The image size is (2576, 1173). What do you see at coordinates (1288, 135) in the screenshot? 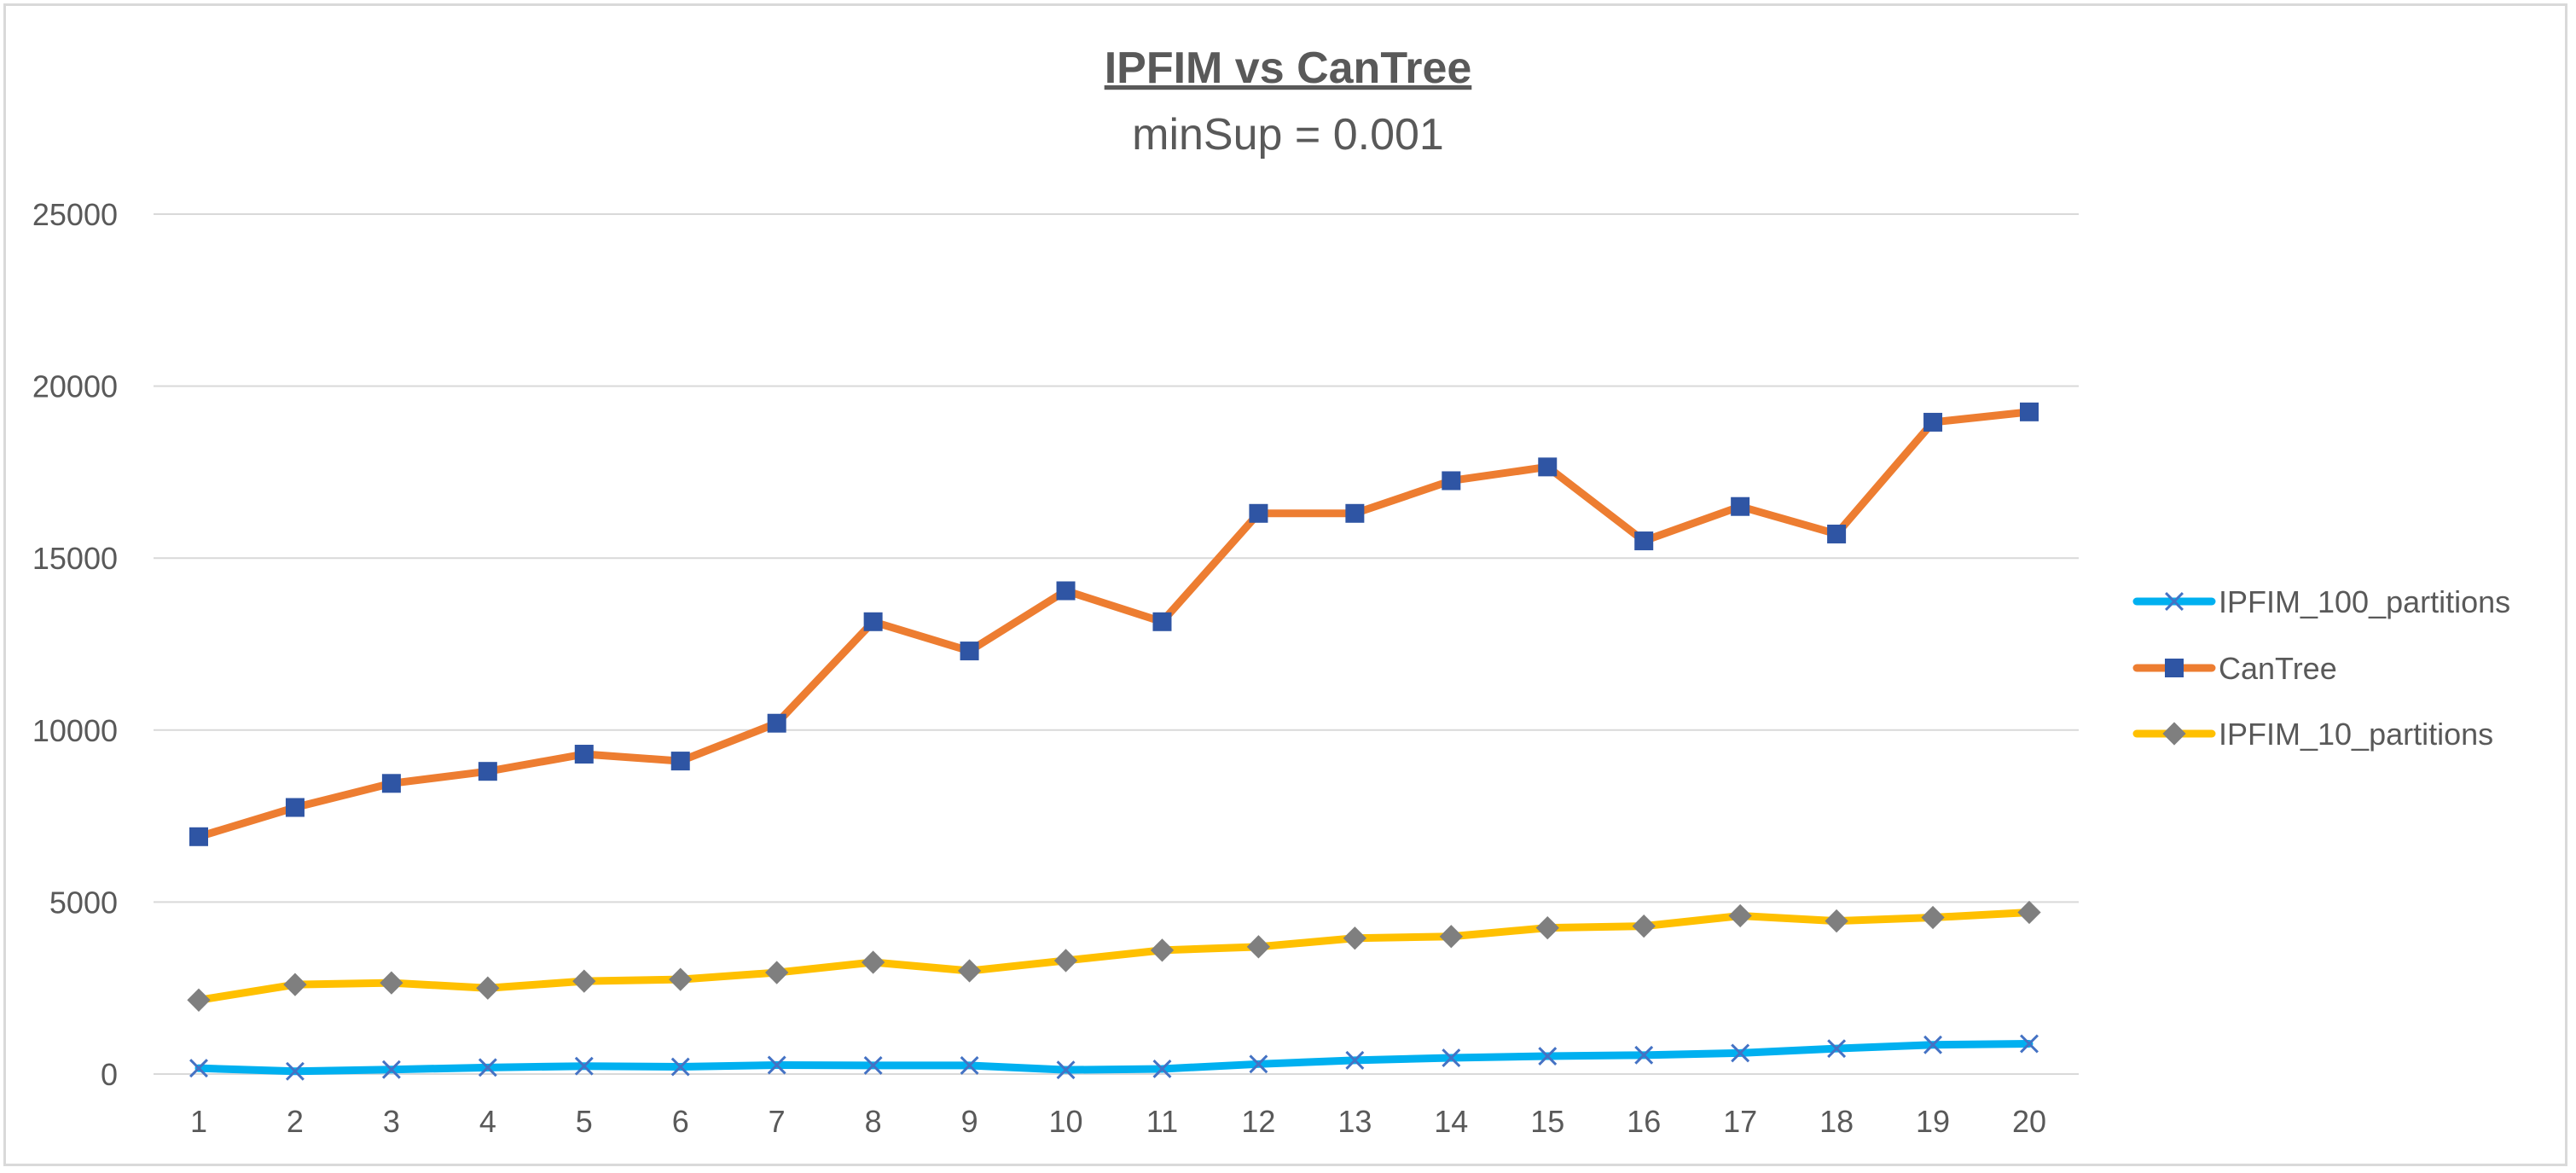
I see `chart-subtitle: minSup = 0.001` at bounding box center [1288, 135].